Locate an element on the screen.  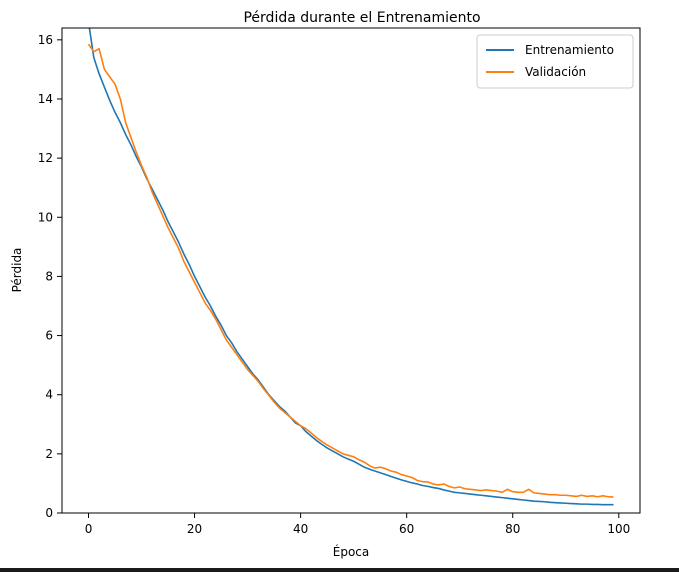
y-tick-label: 10 is located at coordinates (45, 217).